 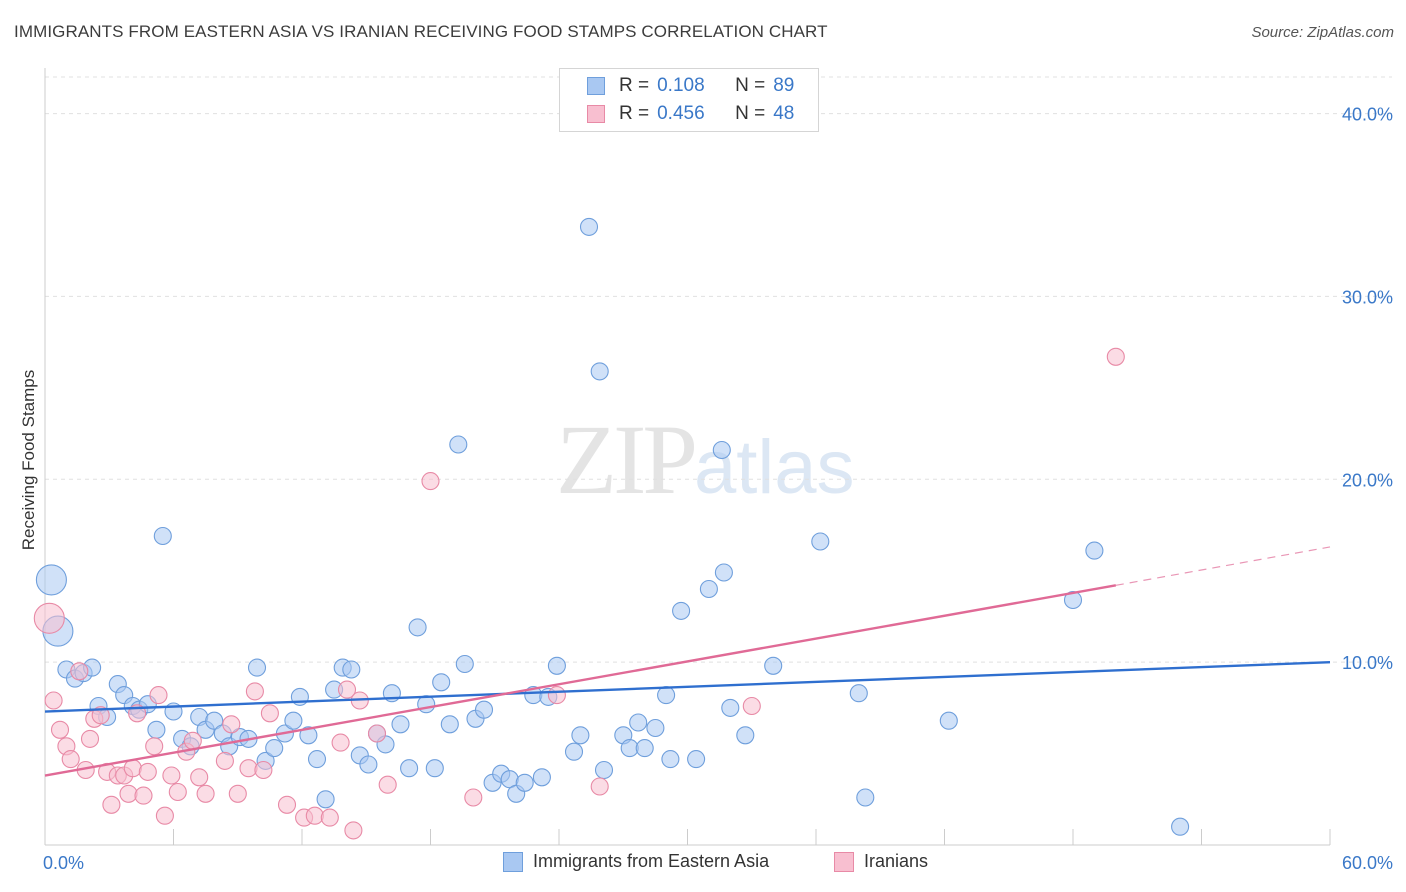 What do you see at coordinates (774, 467) in the screenshot?
I see `watermark-atlas: atlas` at bounding box center [774, 467].